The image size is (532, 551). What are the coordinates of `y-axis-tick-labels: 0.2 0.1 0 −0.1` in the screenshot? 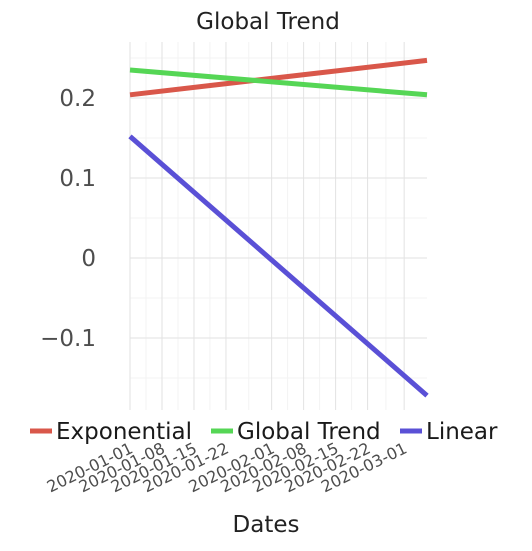 It's located at (68, 219).